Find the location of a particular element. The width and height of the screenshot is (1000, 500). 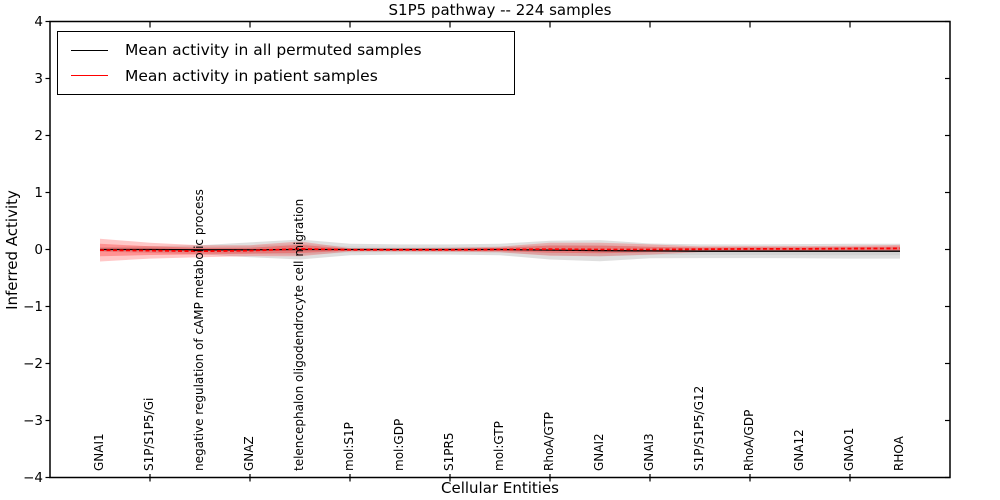

y-tick-label: −4 is located at coordinates (33, 477).